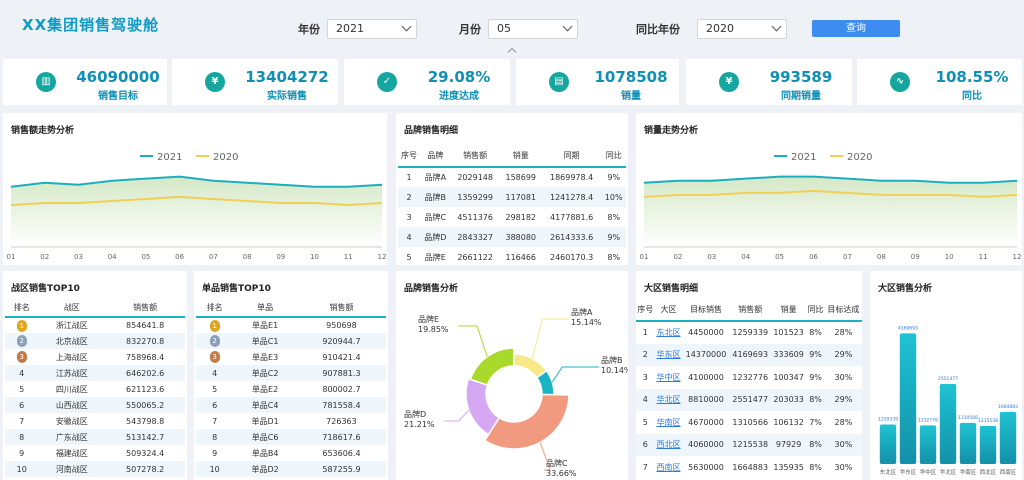 The width and height of the screenshot is (1024, 480). Describe the element at coordinates (435, 197) in the screenshot. I see `table-cell: 品牌B` at that location.